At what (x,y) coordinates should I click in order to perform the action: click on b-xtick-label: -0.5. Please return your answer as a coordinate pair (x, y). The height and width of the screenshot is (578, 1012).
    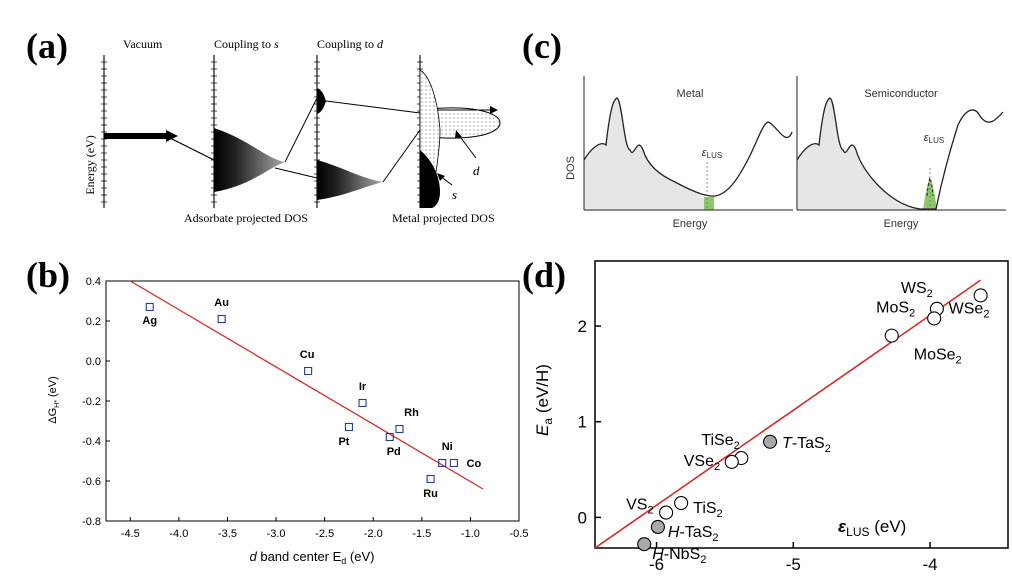
    Looking at the image, I should click on (519, 534).